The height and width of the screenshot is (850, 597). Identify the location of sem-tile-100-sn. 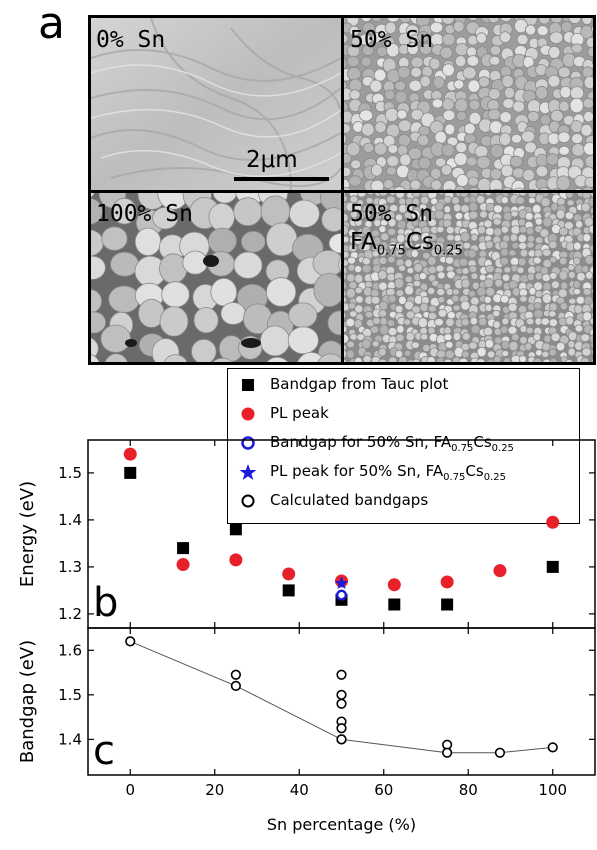
(216, 277).